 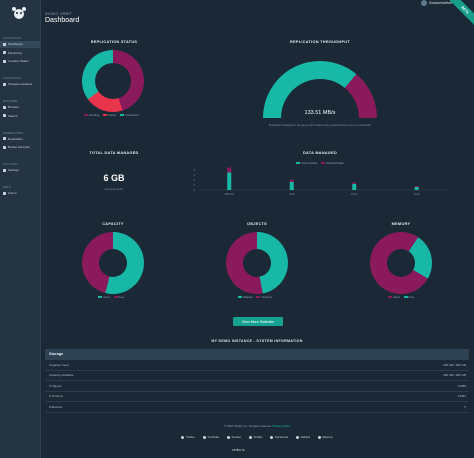 I want to click on legend-item-failed: Failed, so click(x=109, y=115).